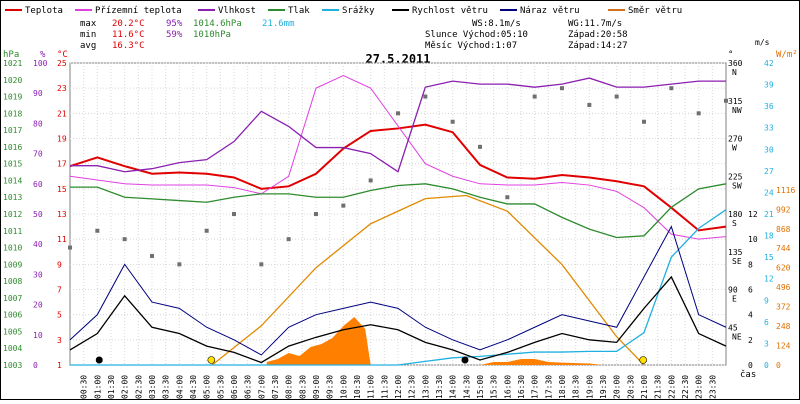 The image size is (800, 404). I want to click on tick-x: 16:00, so click(507, 387).